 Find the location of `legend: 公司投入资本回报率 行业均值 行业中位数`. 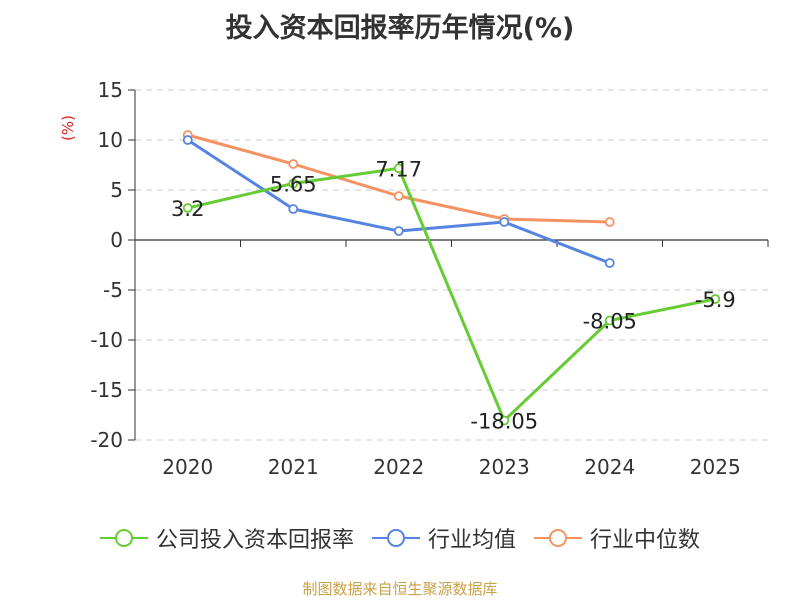

legend: 公司投入资本回报率 行业均值 行业中位数 is located at coordinates (400, 538).